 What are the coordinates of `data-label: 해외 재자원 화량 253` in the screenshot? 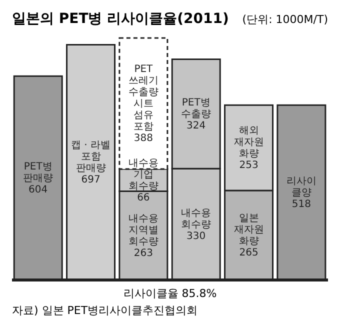 It's located at (249, 148).